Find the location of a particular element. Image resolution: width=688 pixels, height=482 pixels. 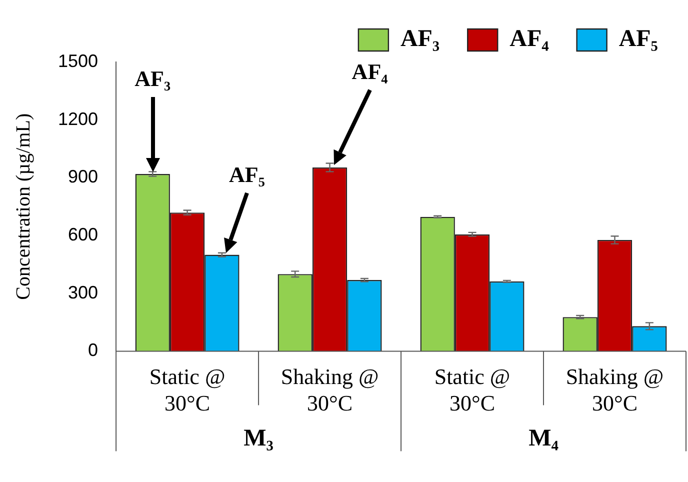

annotation: AF₃ is located at coordinates (152, 79).